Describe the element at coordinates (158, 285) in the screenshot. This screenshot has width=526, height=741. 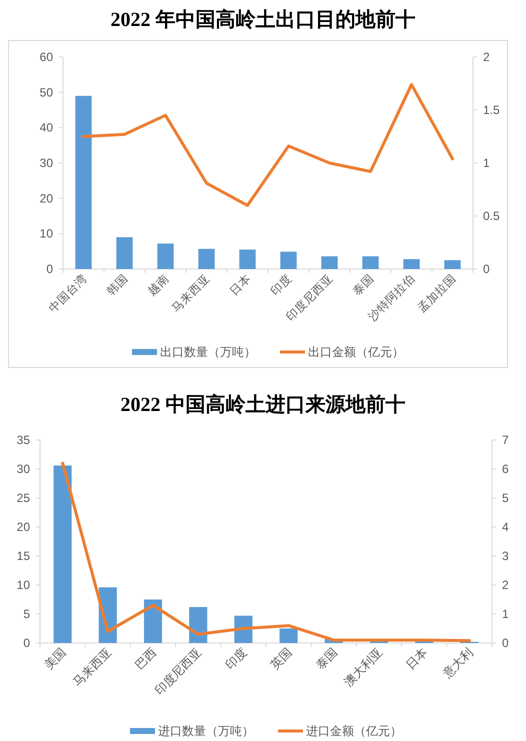
I see `x-tick-label: 越南` at that location.